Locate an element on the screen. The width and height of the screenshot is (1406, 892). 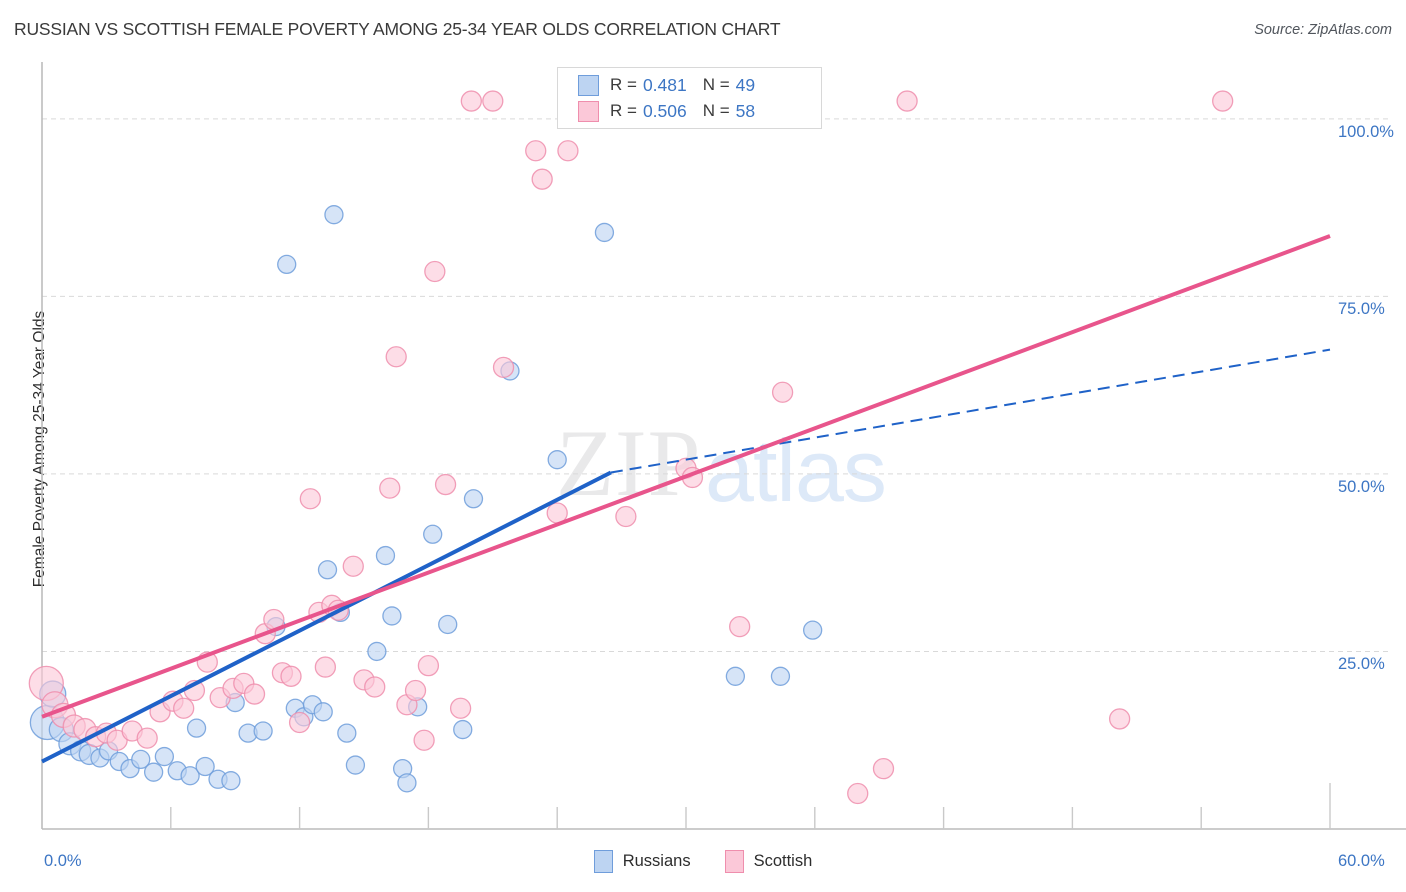
correlation-legend: R = 0.481 N = 49 R = 0.506 N = 58 is located at coordinates (689, 98).